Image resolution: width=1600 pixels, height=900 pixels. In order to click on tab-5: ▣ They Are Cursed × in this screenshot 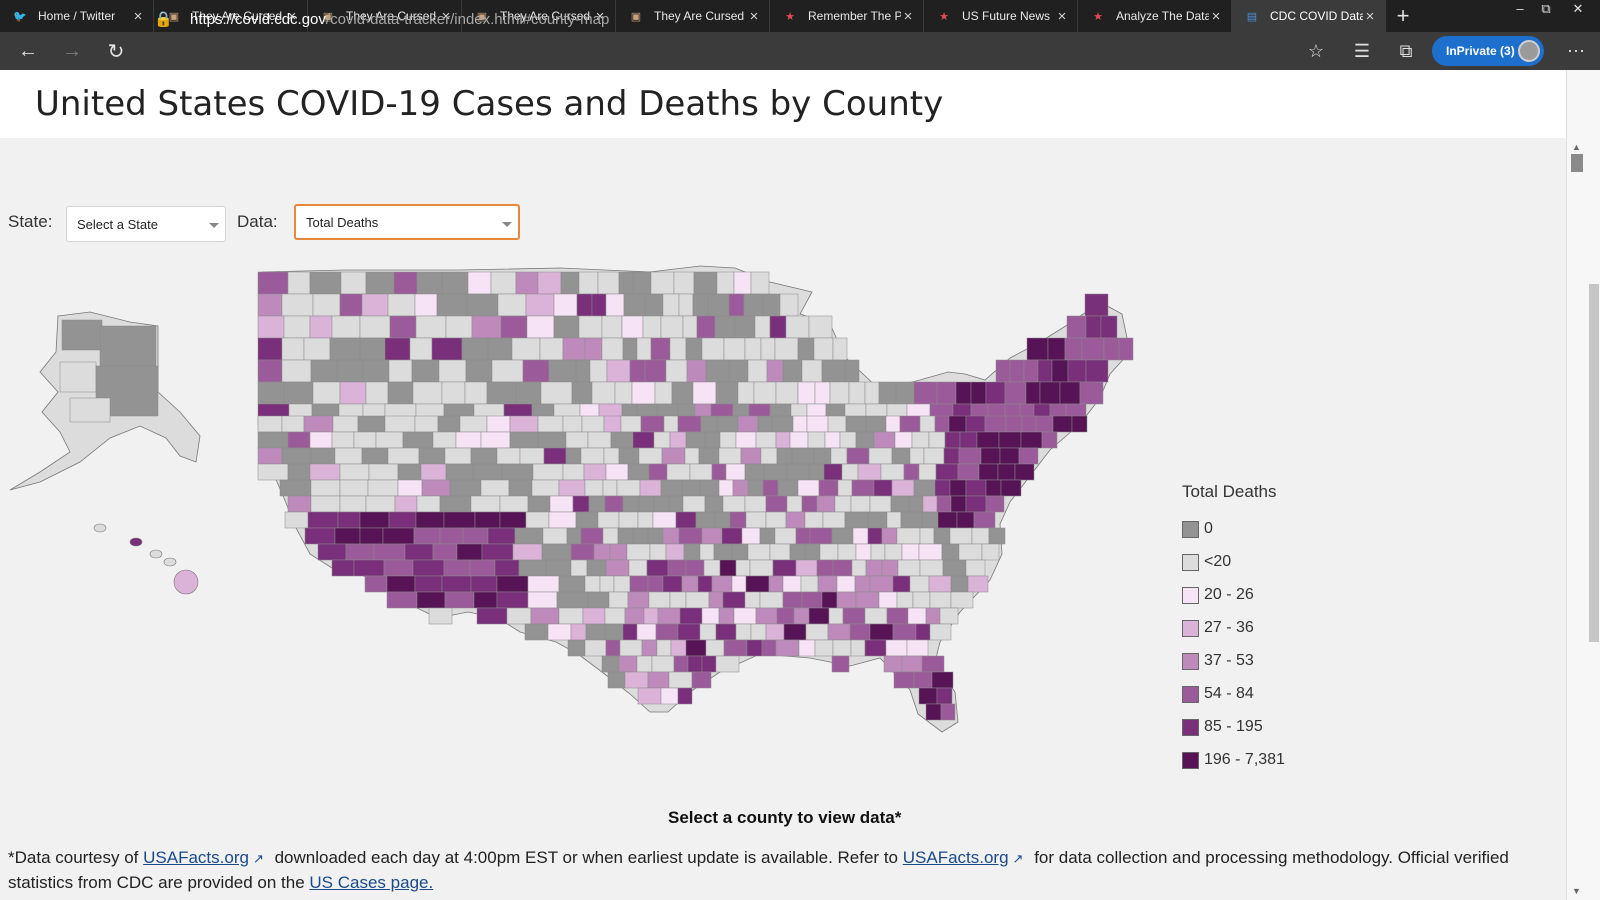, I will do `click(693, 16)`.